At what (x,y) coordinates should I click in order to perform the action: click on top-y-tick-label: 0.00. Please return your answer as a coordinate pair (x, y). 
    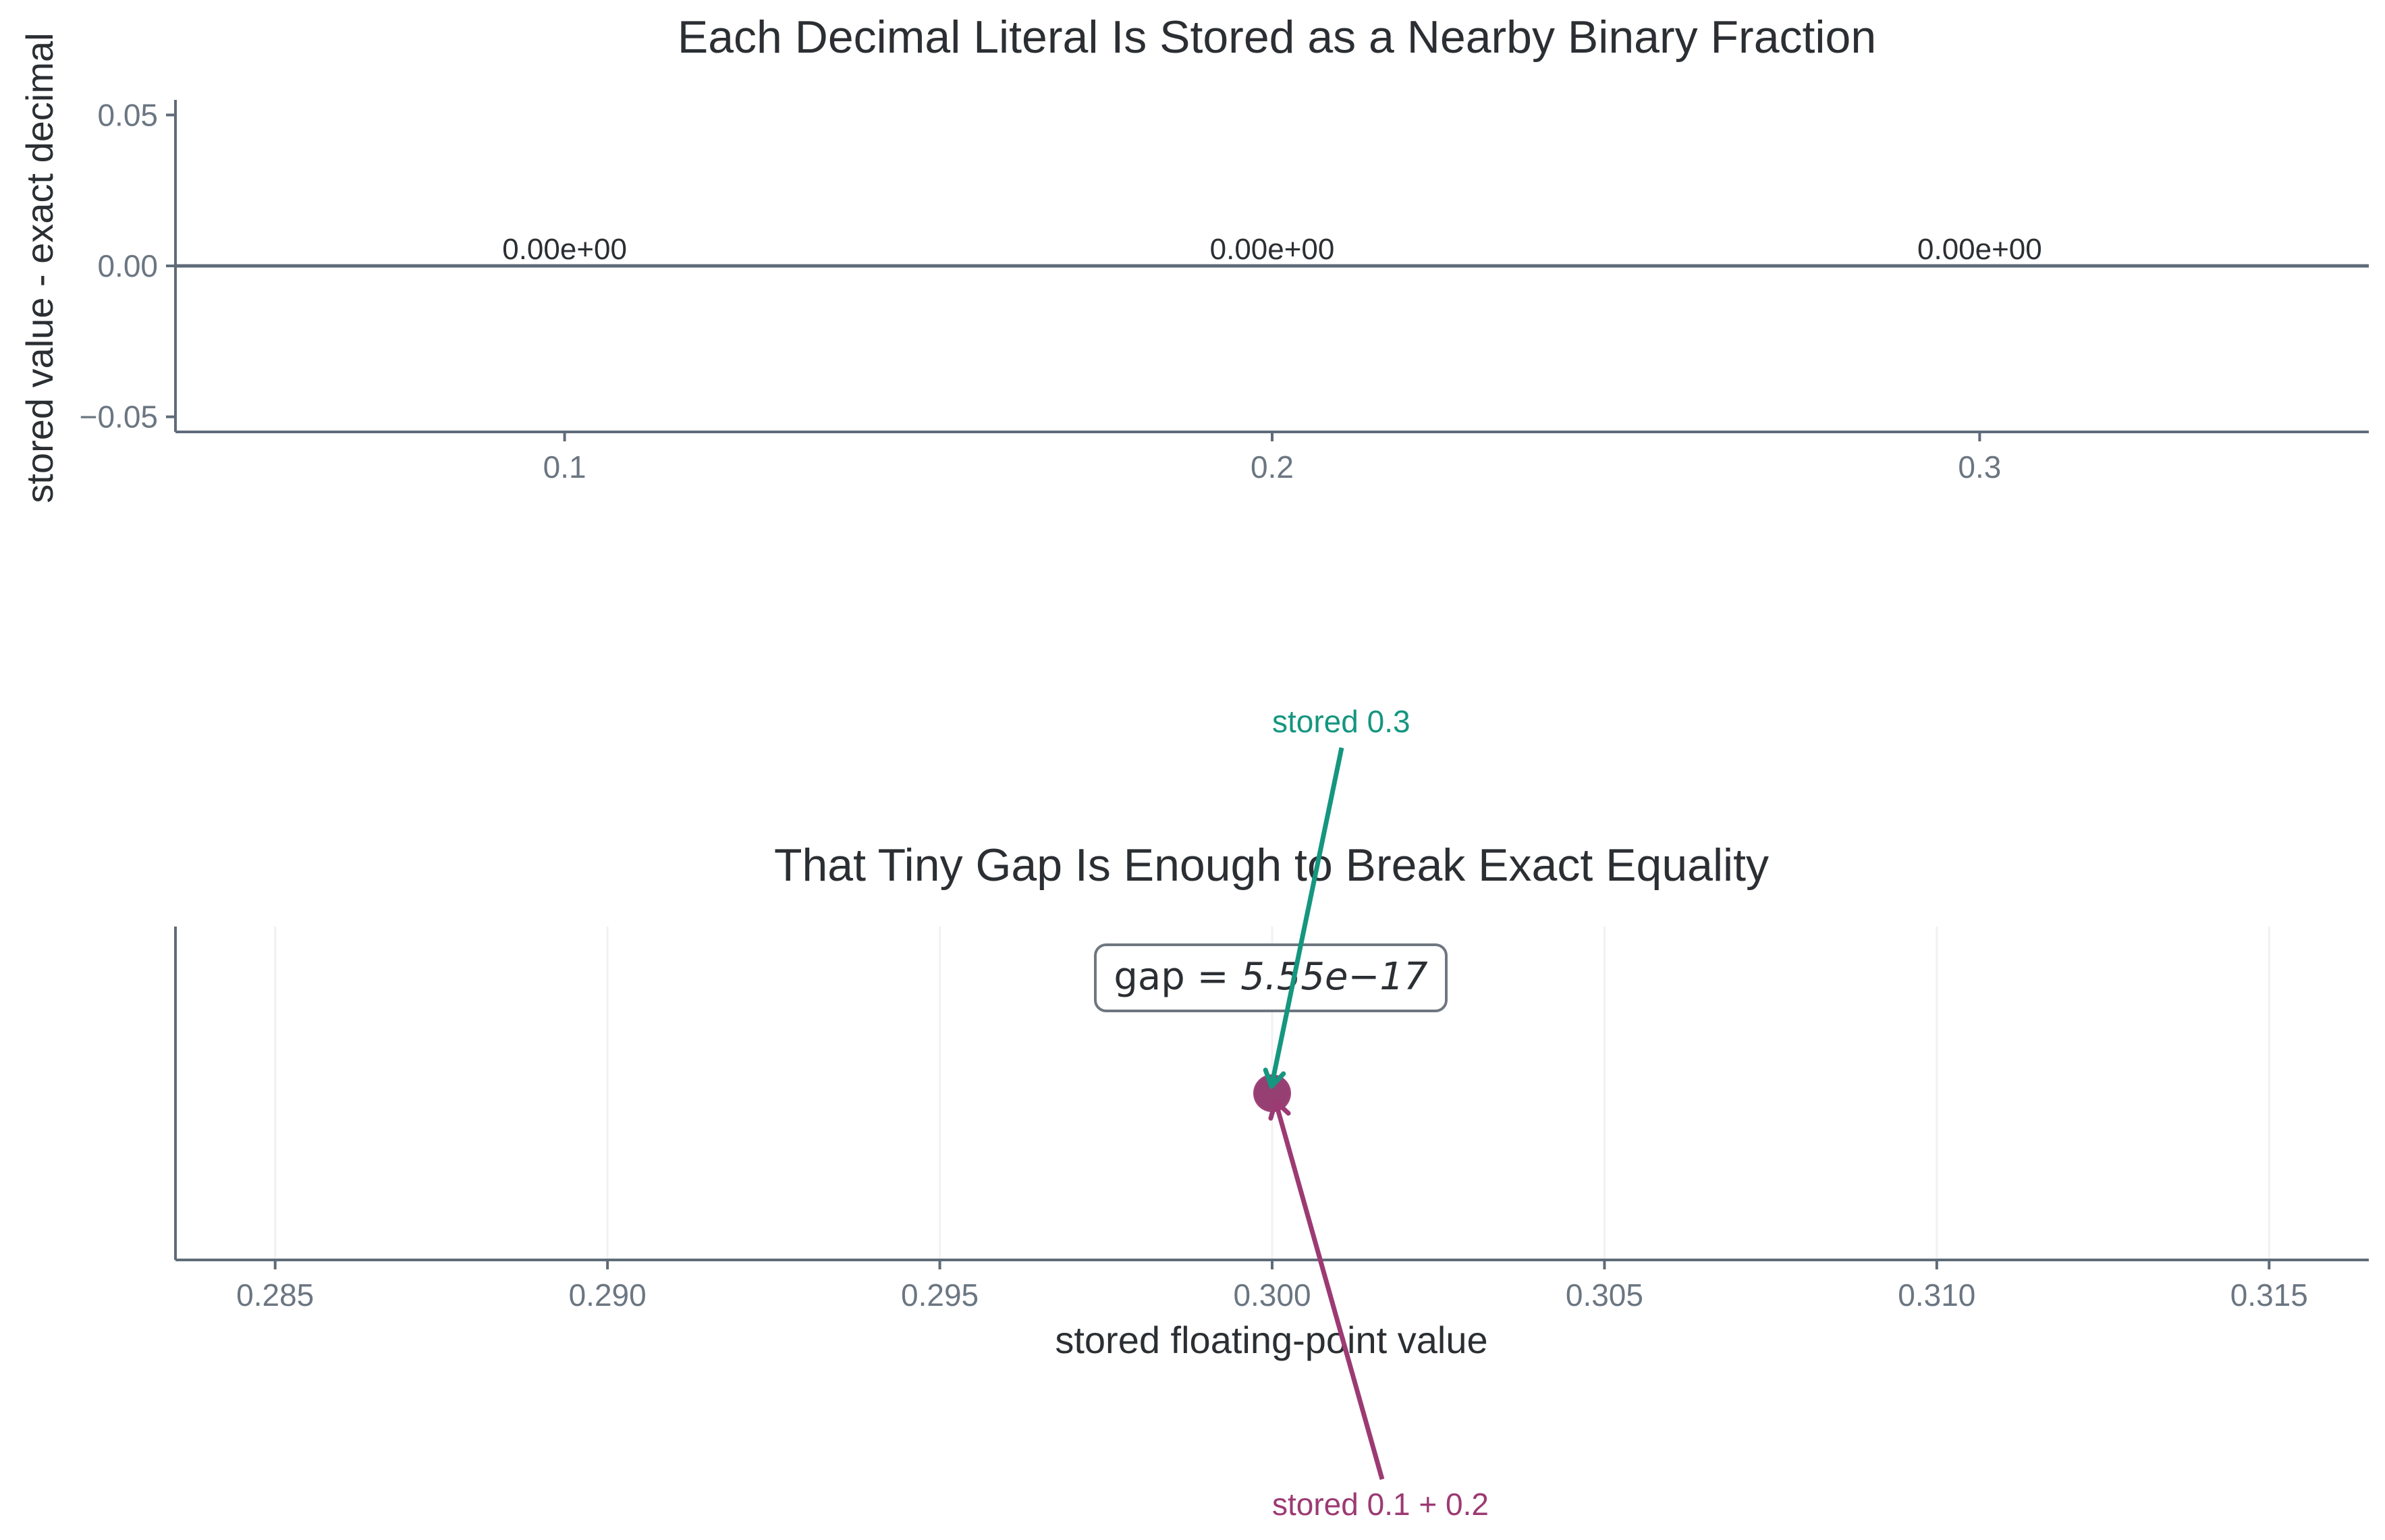
    Looking at the image, I should click on (127, 265).